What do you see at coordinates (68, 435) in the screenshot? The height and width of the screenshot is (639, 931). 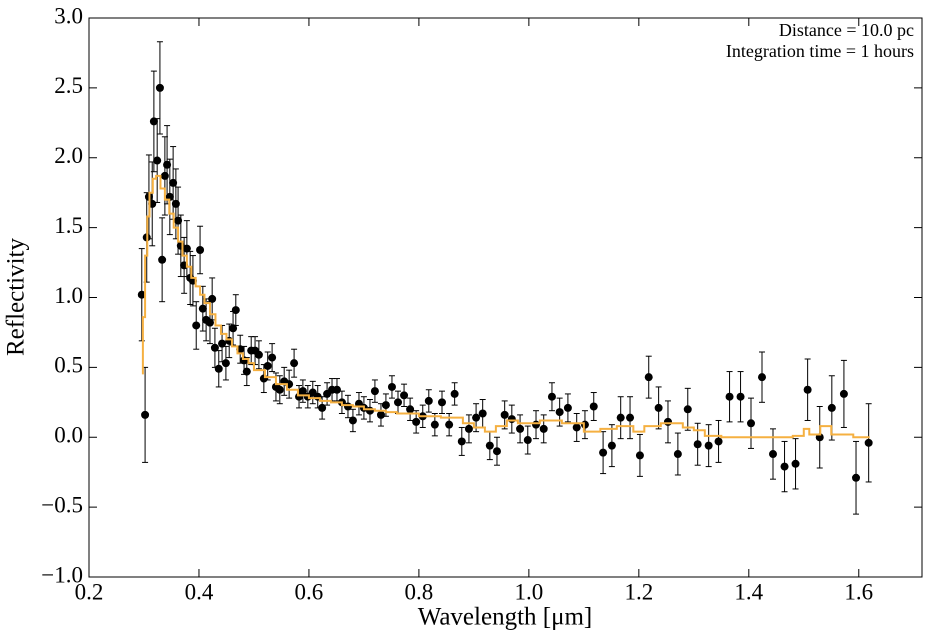 I see `y-tick-label: 0.0` at bounding box center [68, 435].